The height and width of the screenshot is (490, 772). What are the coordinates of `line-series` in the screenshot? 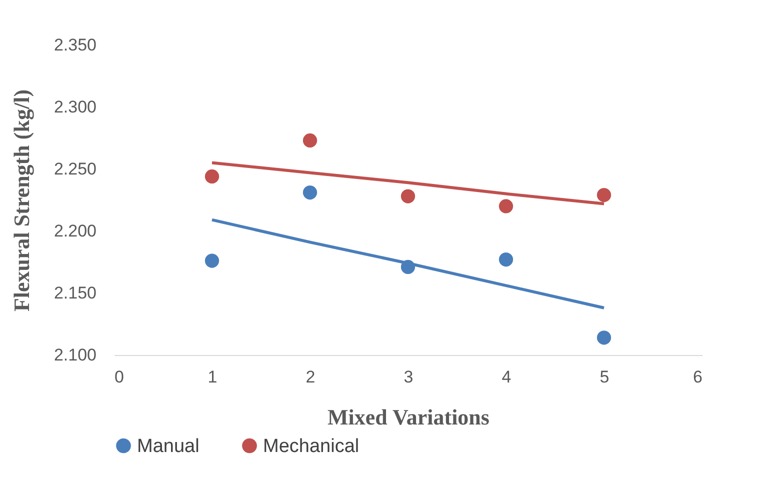 It's located at (408, 264).